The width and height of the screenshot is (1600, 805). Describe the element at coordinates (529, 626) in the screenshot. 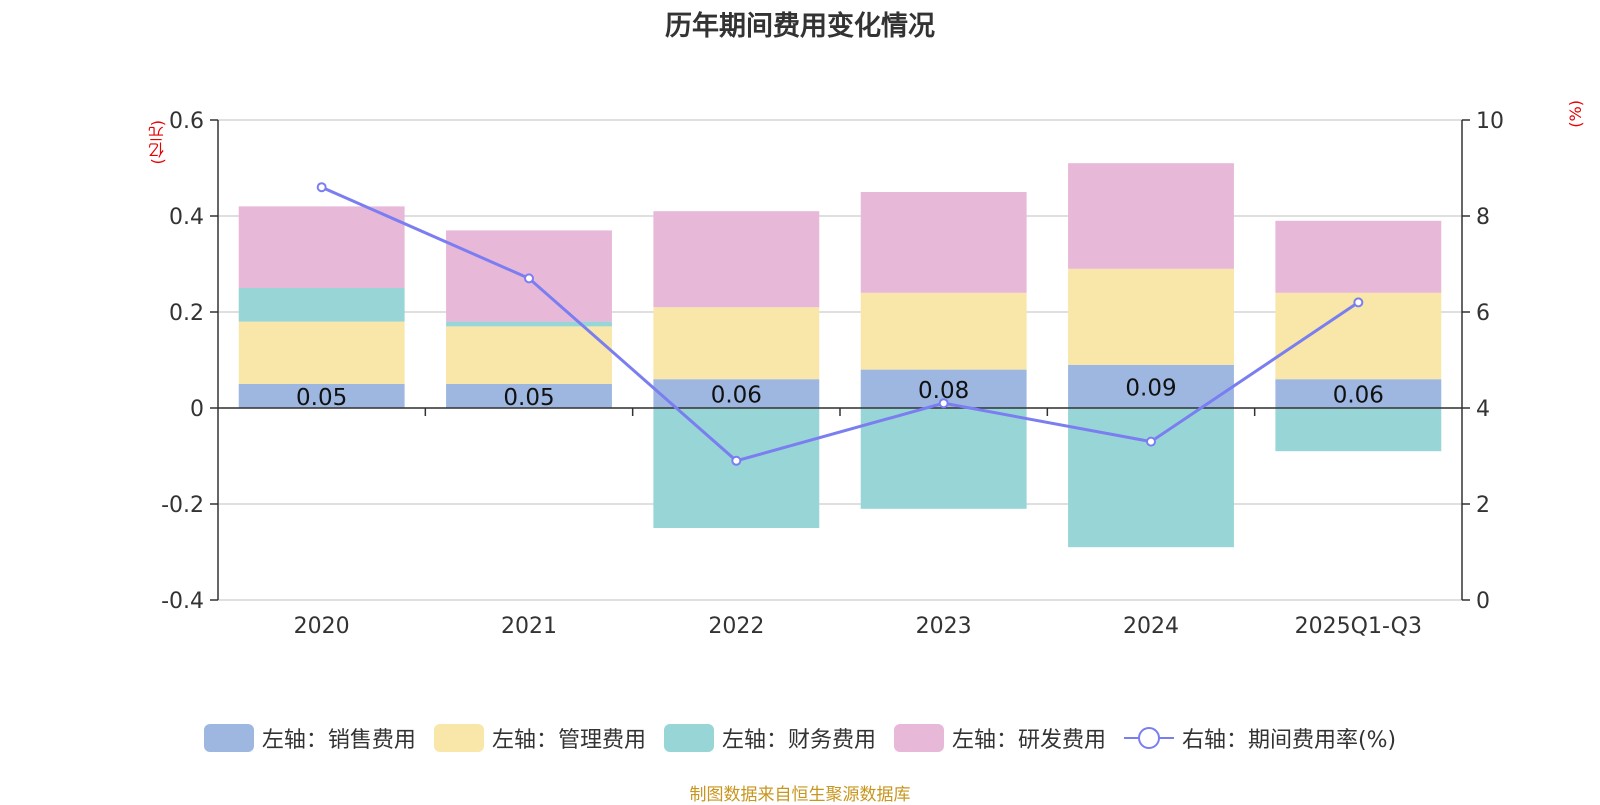

I see `x-axis-tick-label: 2021` at that location.